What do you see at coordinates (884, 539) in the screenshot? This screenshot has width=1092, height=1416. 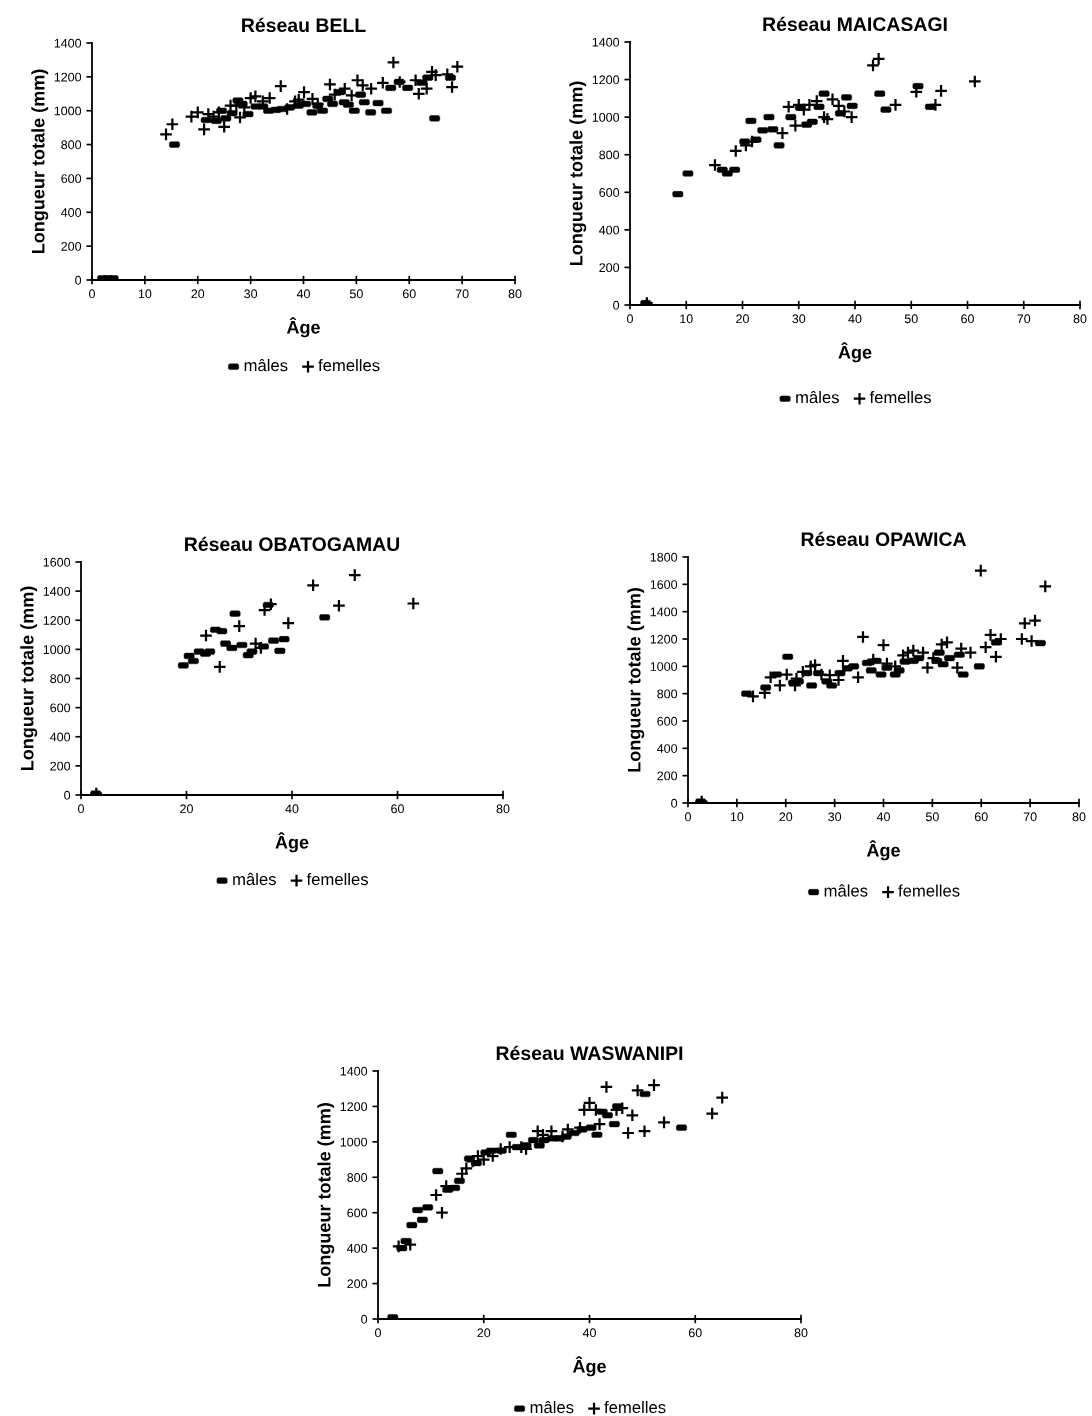 I see `chart-title: Réseau OPAWICA` at bounding box center [884, 539].